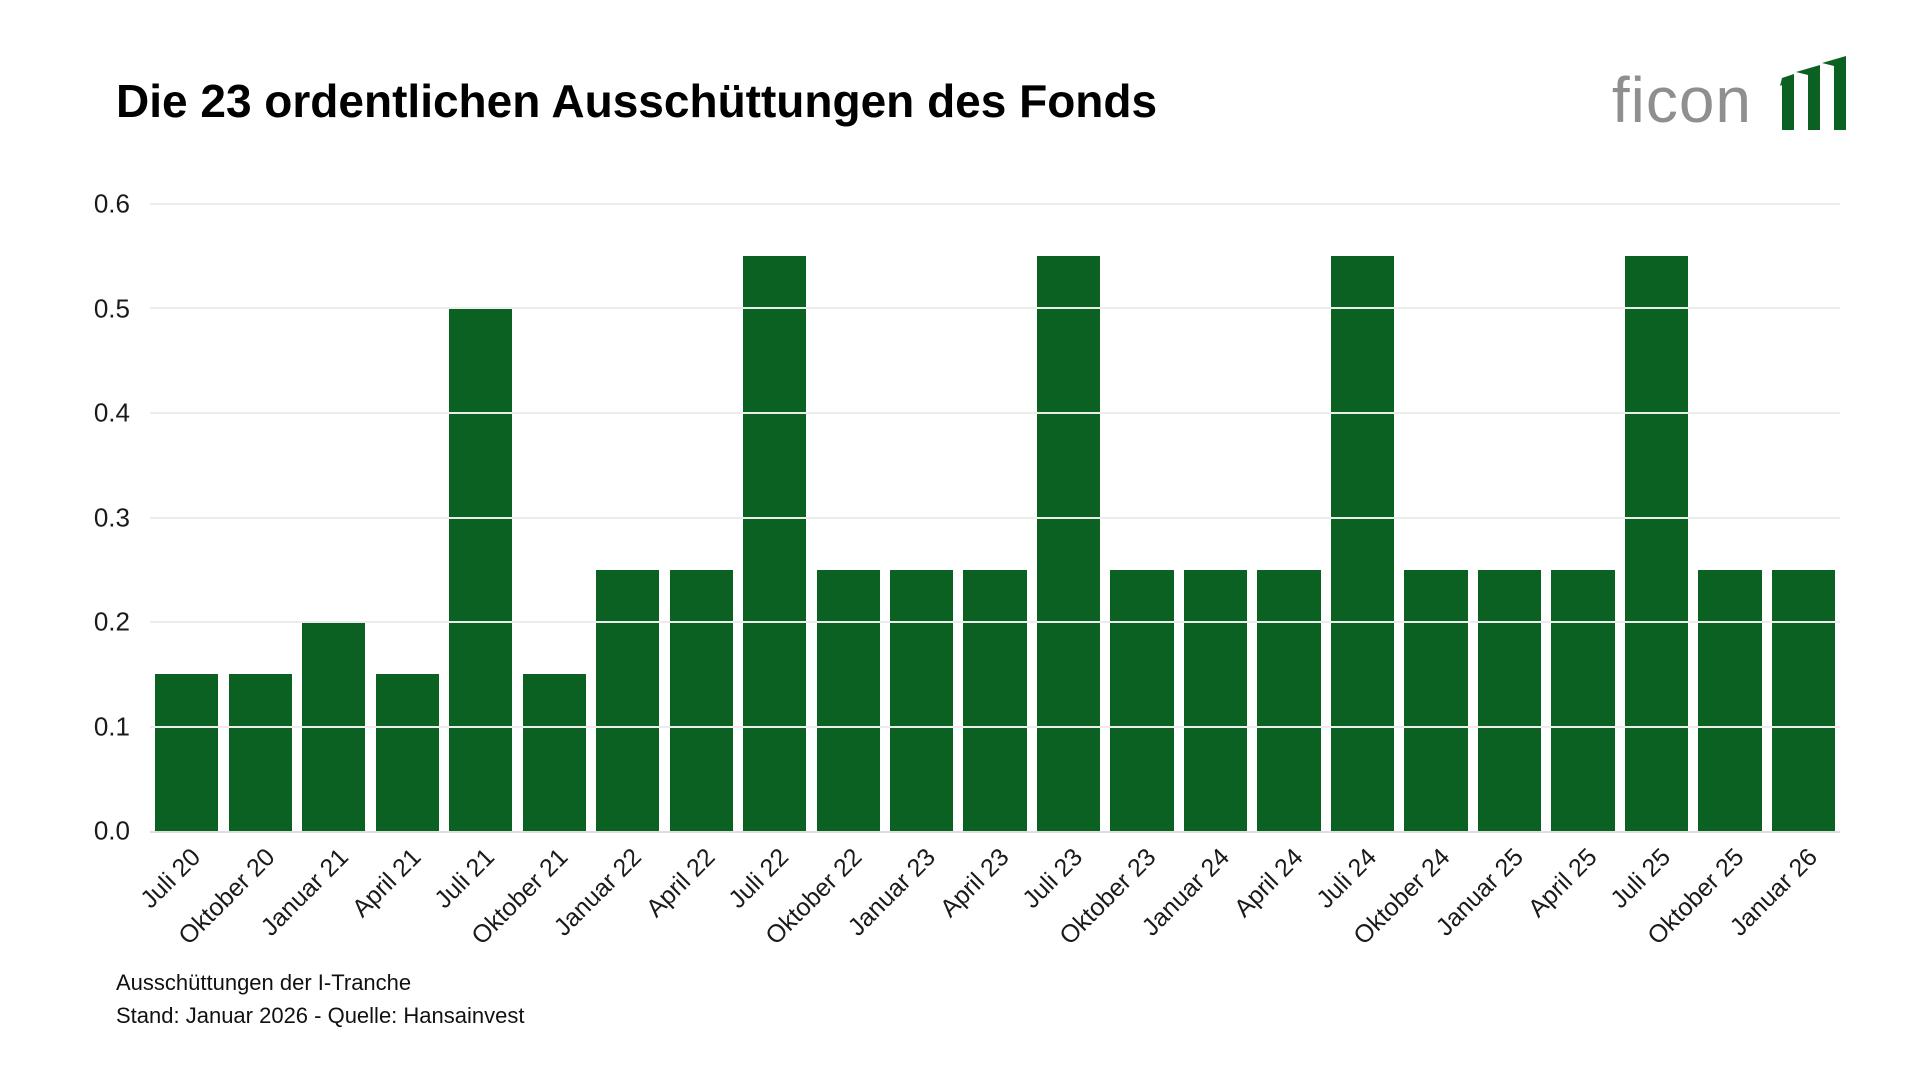 Image resolution: width=1920 pixels, height=1080 pixels. I want to click on bar-slot: Juli 22, so click(767, 559).